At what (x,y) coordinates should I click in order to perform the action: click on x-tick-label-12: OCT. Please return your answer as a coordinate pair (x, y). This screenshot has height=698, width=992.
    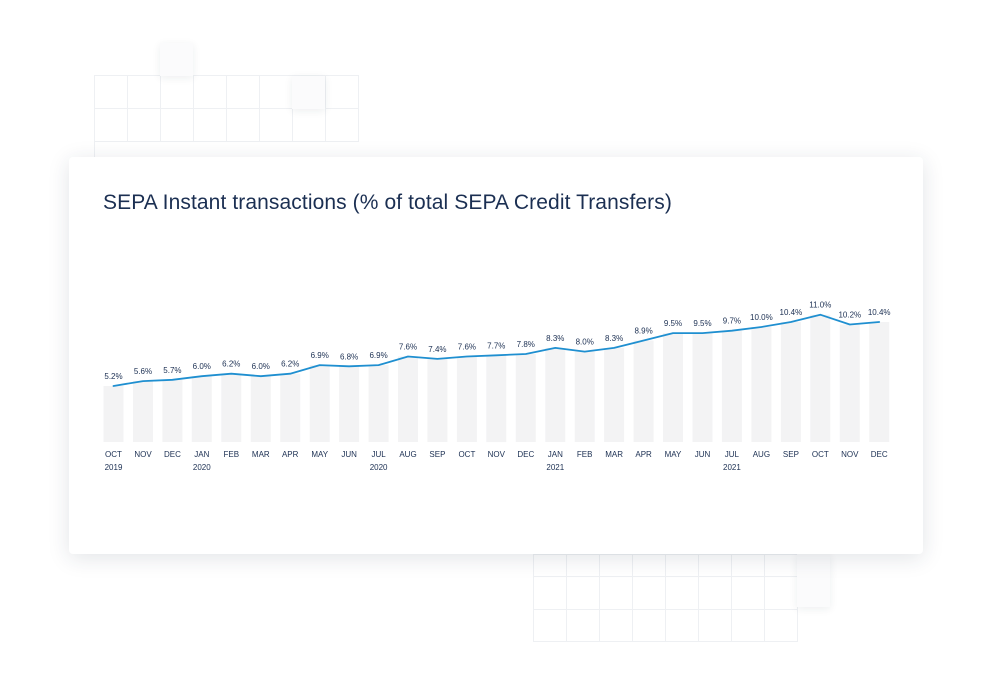
    Looking at the image, I should click on (466, 454).